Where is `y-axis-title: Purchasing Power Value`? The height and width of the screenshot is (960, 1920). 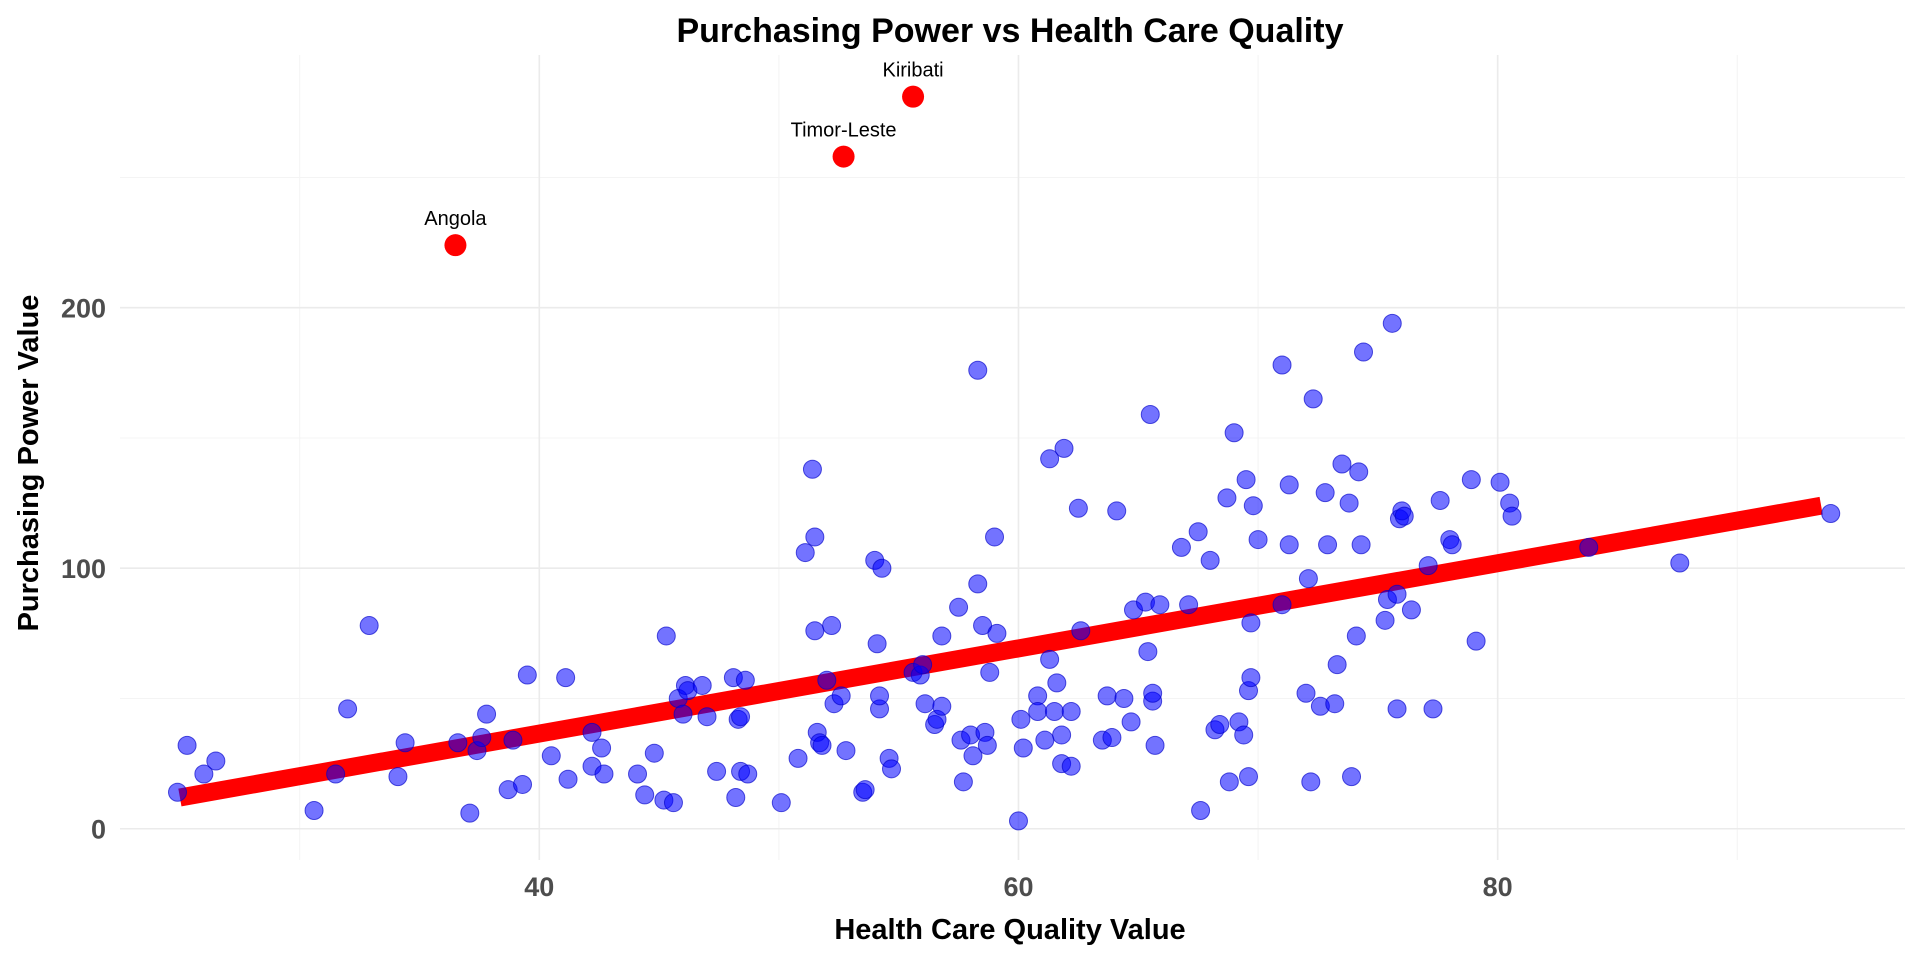
y-axis-title: Purchasing Power Value is located at coordinates (29, 463).